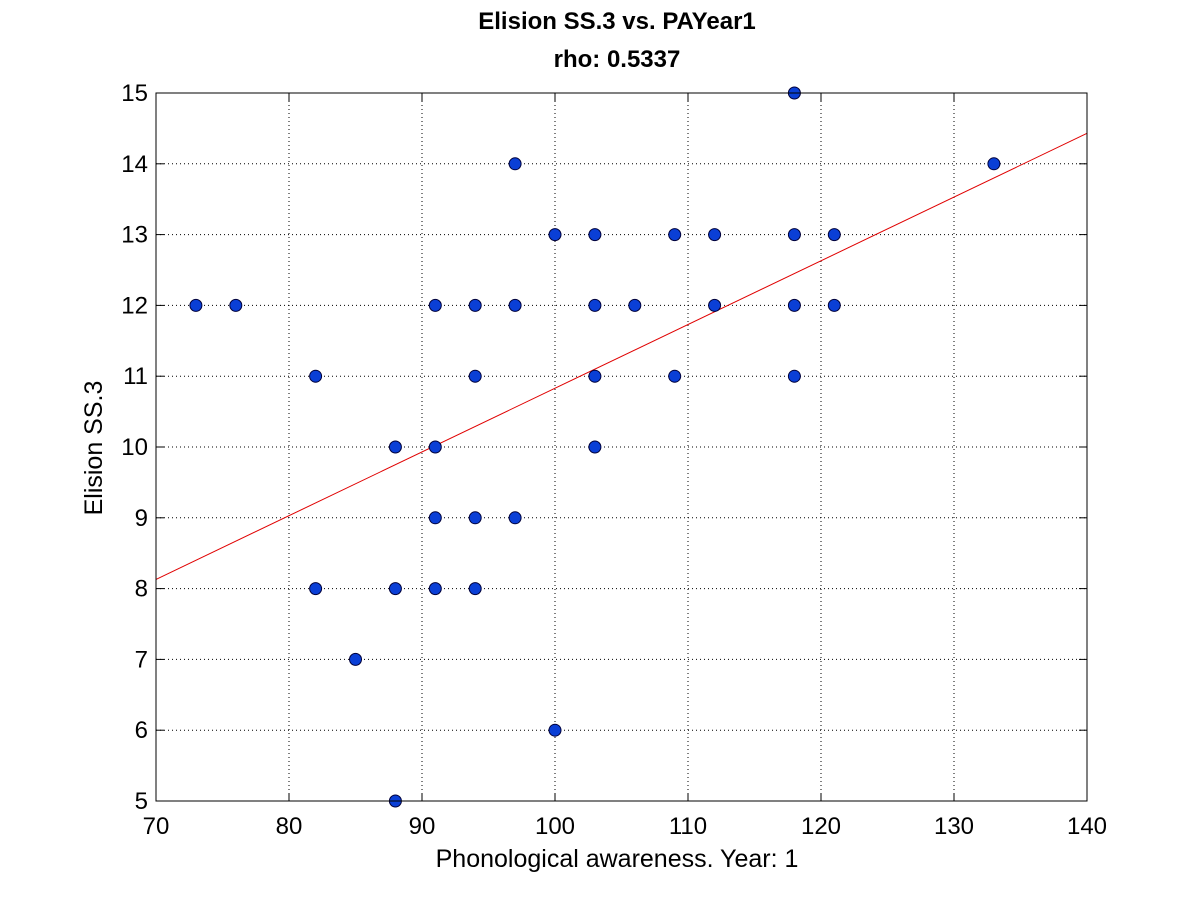  I want to click on y-tick-label: 8, so click(141, 589).